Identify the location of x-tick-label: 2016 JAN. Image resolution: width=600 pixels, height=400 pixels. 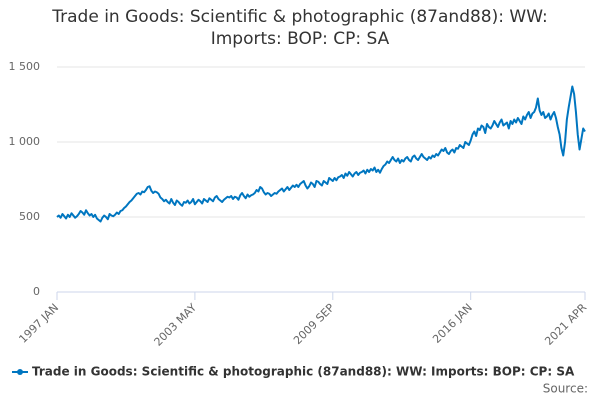
(452, 323).